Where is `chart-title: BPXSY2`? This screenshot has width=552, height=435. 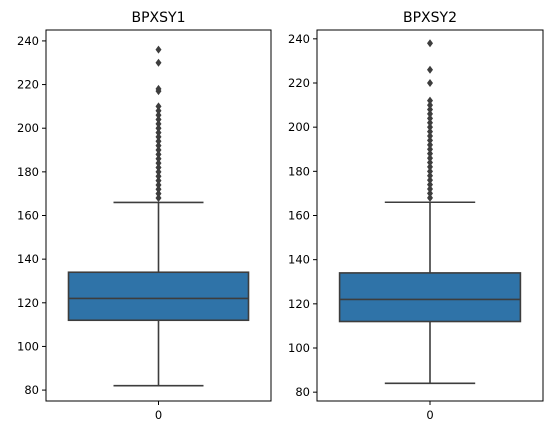
chart-title: BPXSY2 is located at coordinates (430, 18).